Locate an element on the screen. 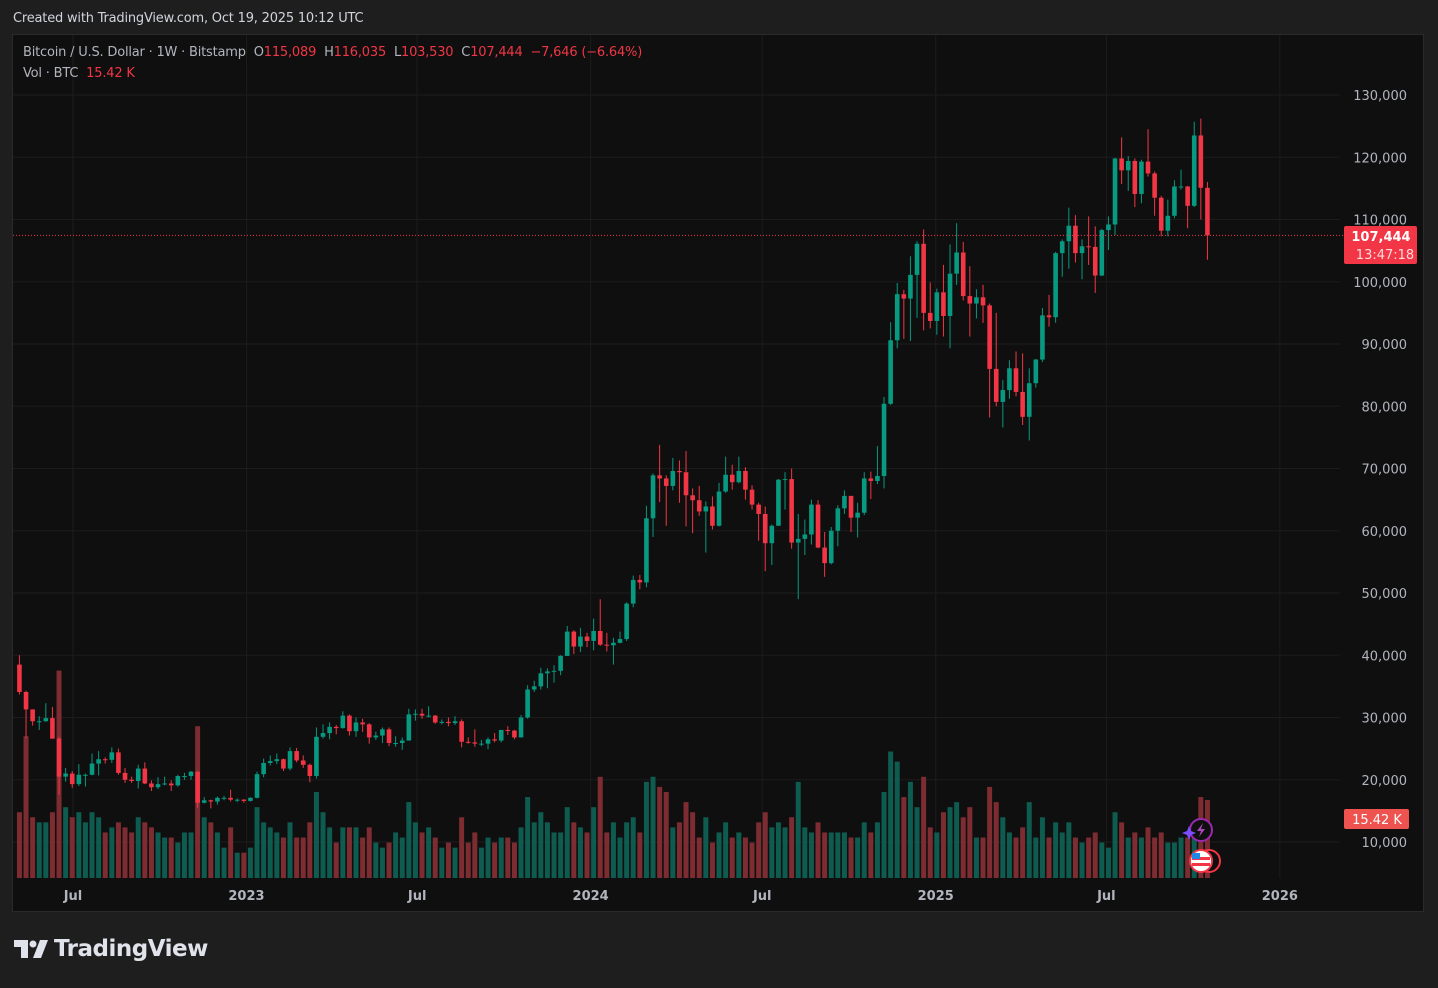  lightning-event-icon is located at coordinates (1201, 830).